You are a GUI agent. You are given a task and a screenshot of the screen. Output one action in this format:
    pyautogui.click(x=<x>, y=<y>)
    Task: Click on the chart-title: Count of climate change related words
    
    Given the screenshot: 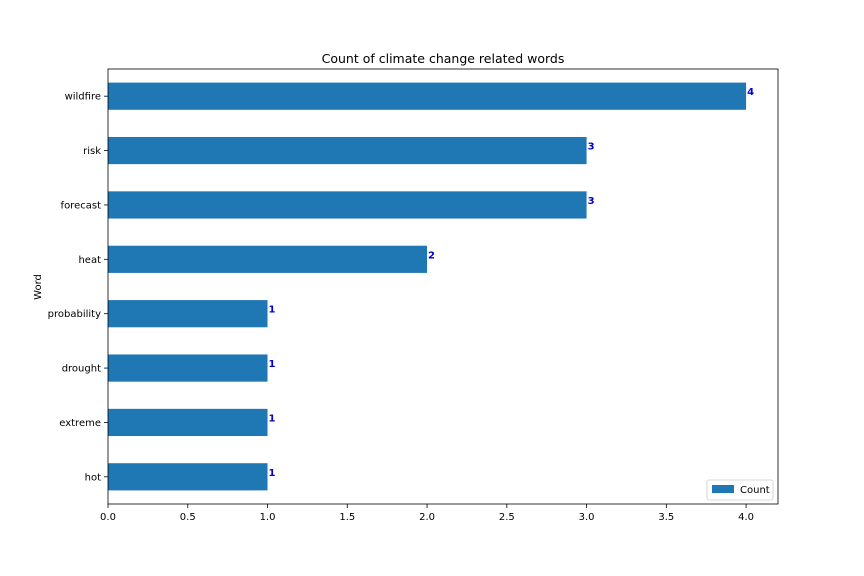 What is the action you would take?
    pyautogui.click(x=443, y=58)
    